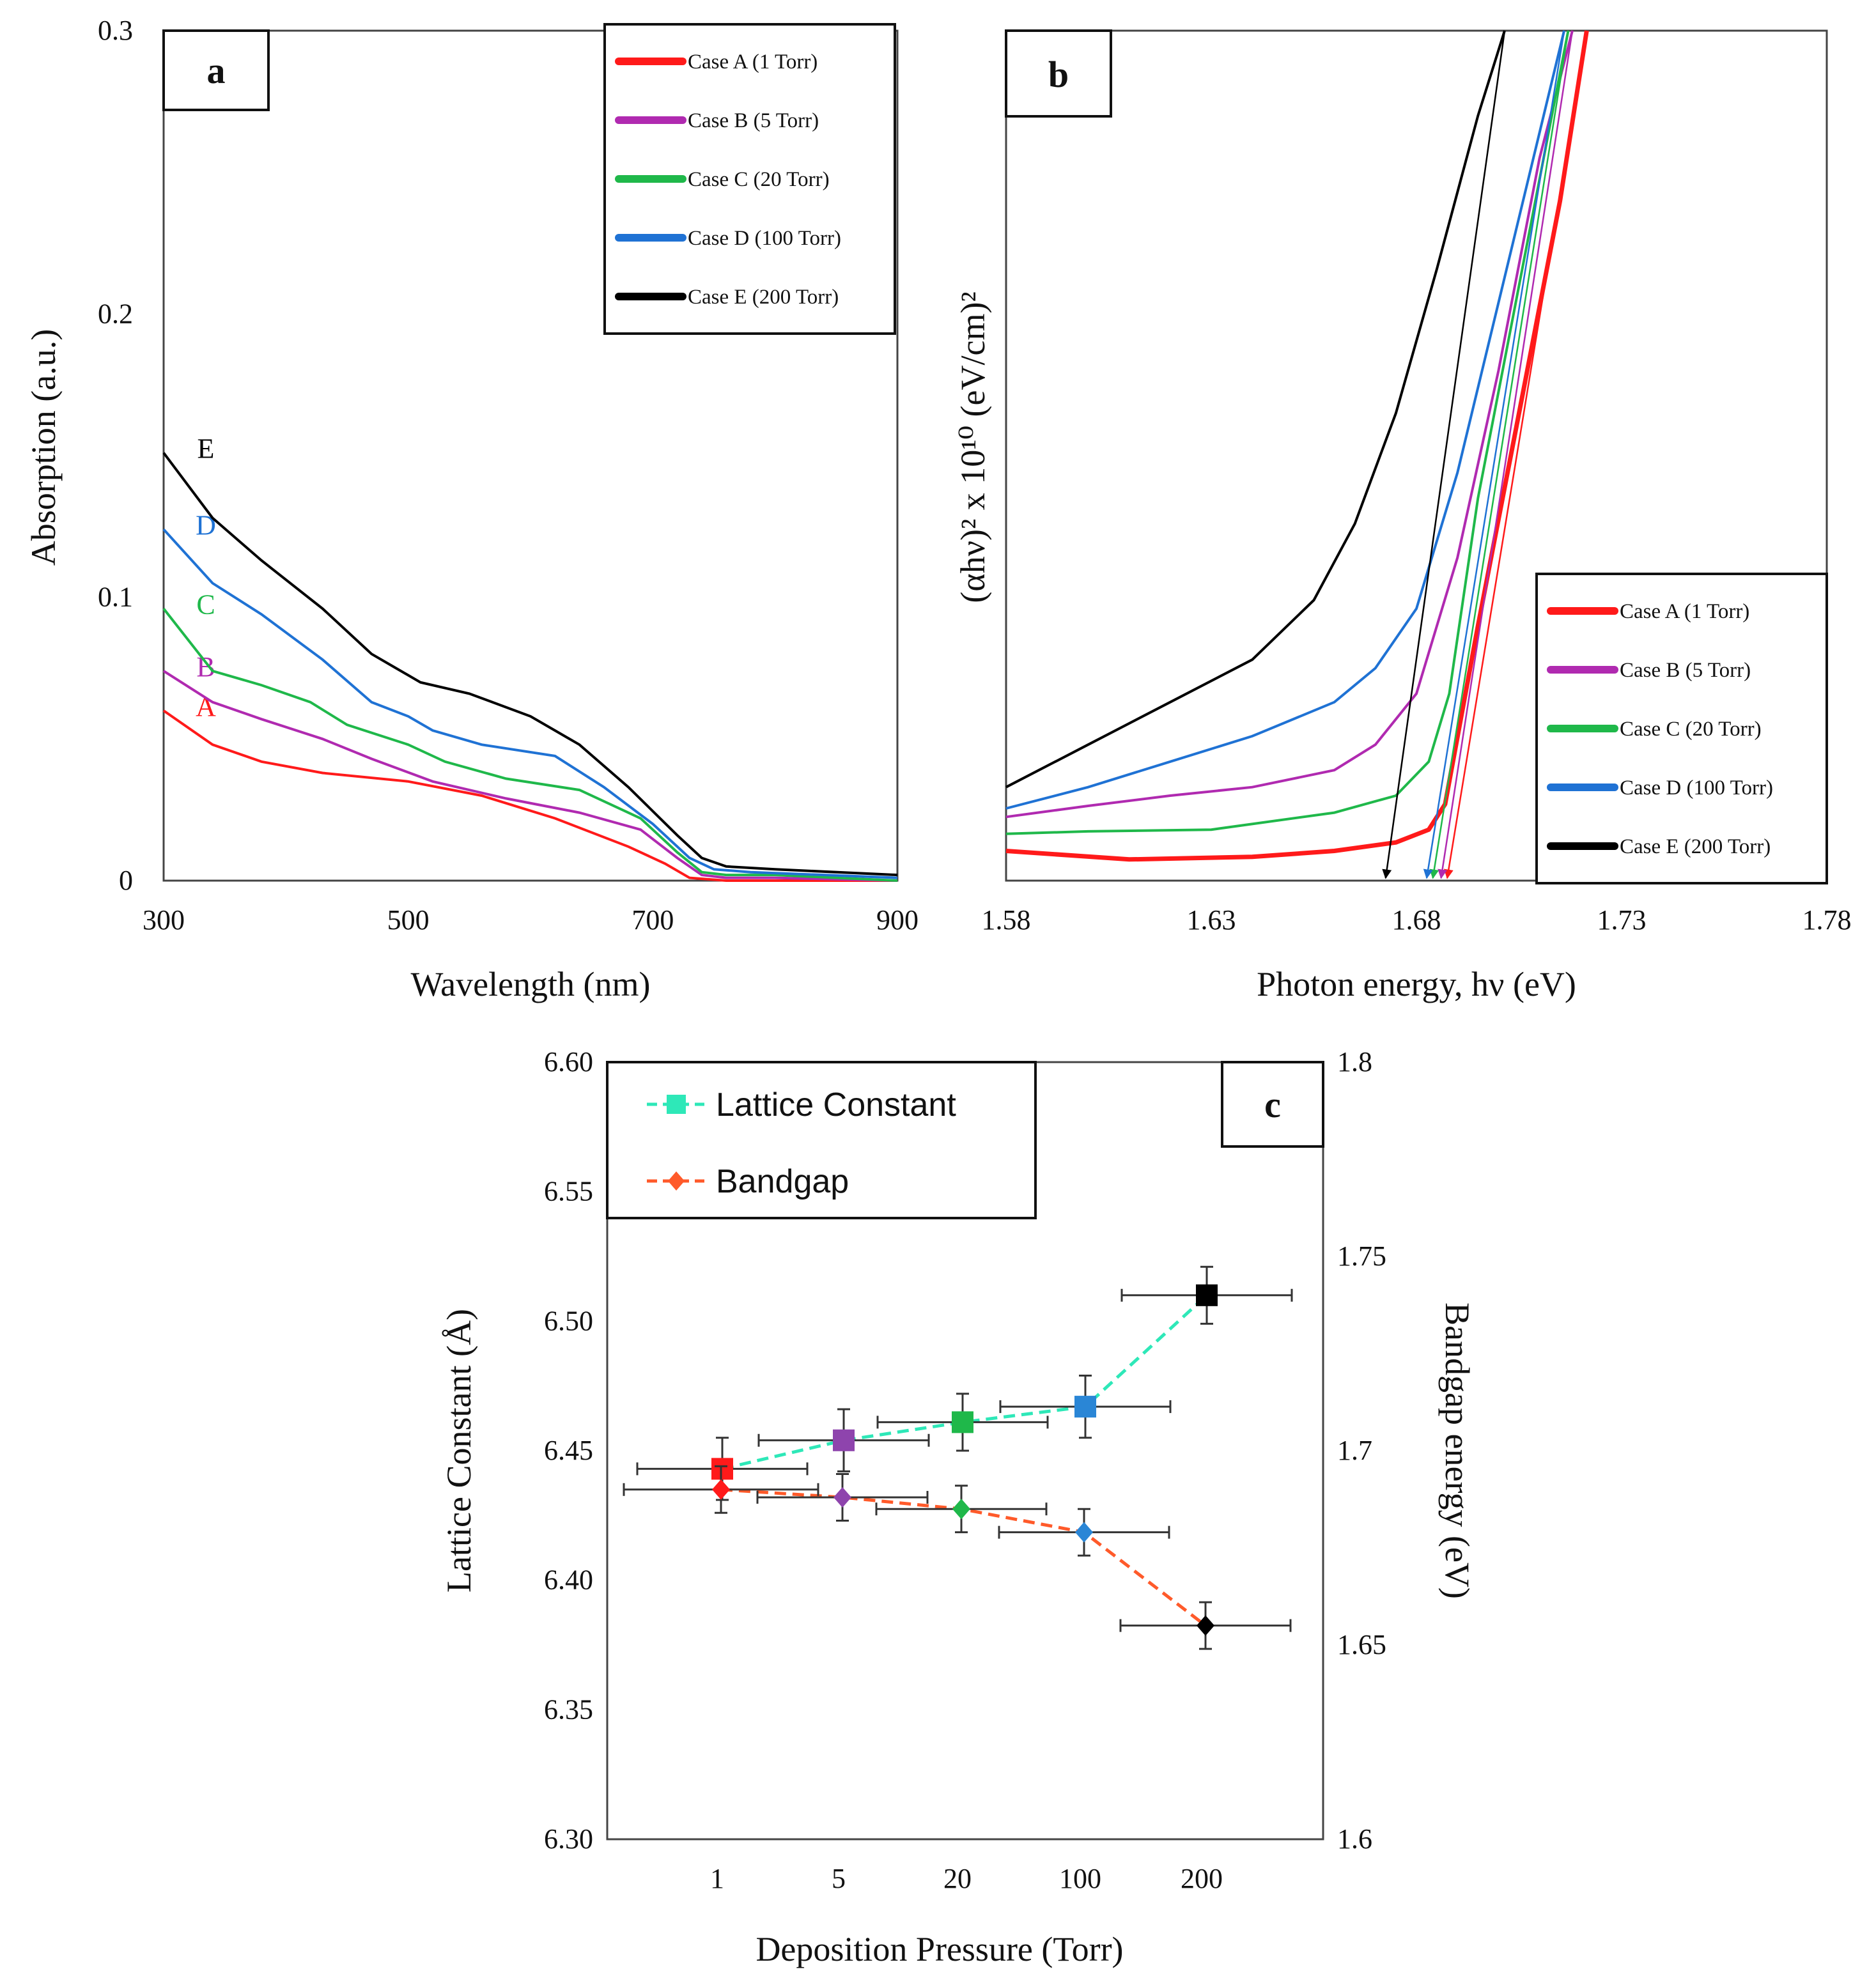  Describe the element at coordinates (569, 1061) in the screenshot. I see `panel-c-ytick-6-60: 6.60` at that location.